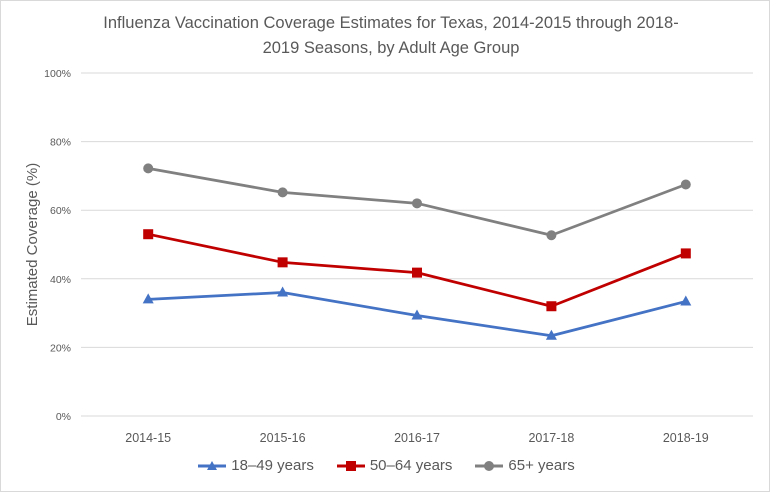 Image resolution: width=770 pixels, height=492 pixels. What do you see at coordinates (411, 465) in the screenshot?
I see `legend-label-50-64: 50–64 years` at bounding box center [411, 465].